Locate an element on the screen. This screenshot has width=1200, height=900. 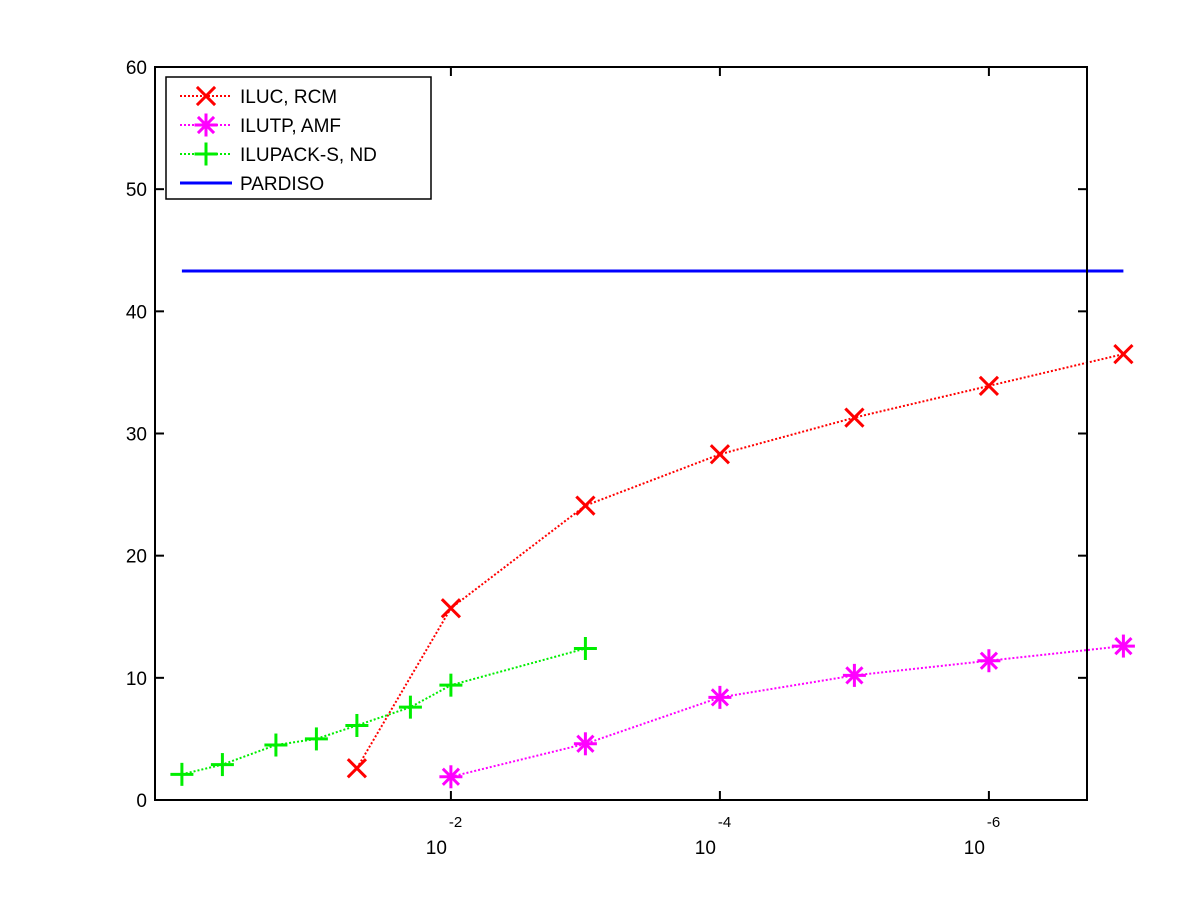
legend: ILUC, RCM ILUTP, AMF ILUPACK-S, ND PARDISO is located at coordinates (298, 138).